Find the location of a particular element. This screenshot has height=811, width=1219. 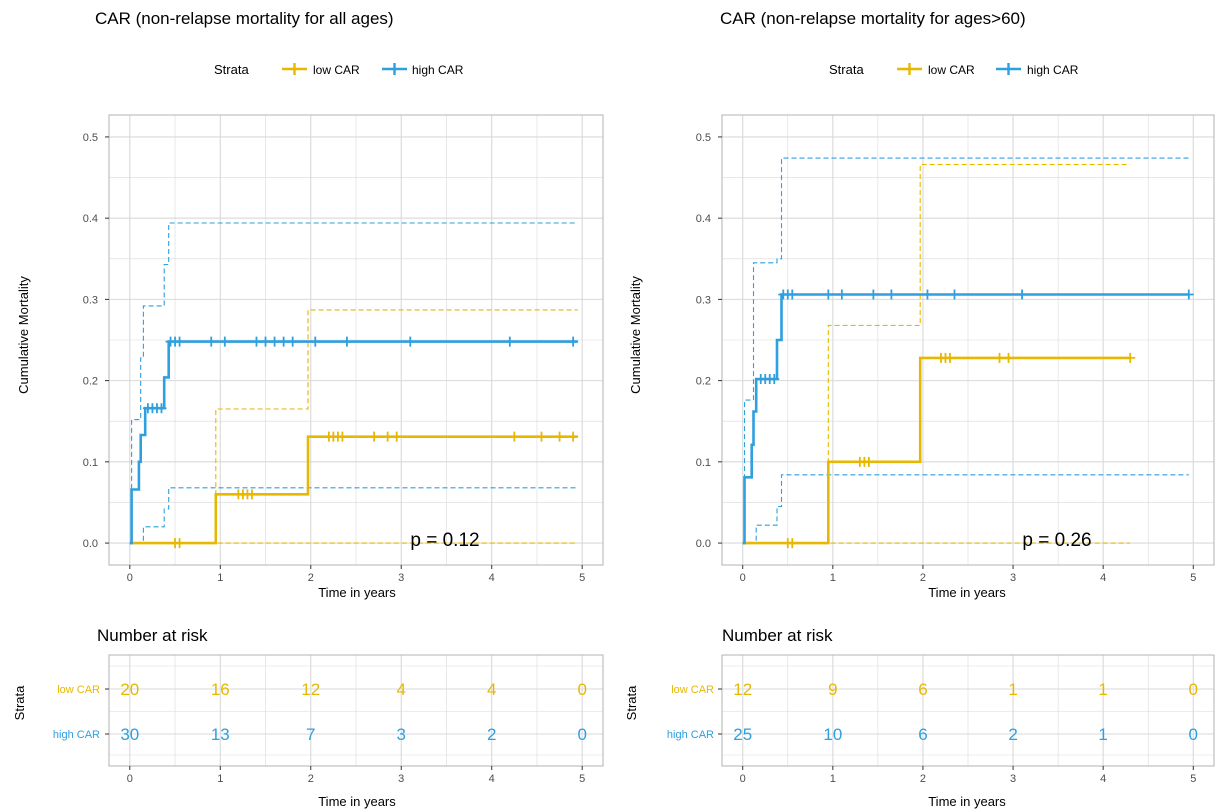

panel-1-risk-value: 13 is located at coordinates (220, 734).